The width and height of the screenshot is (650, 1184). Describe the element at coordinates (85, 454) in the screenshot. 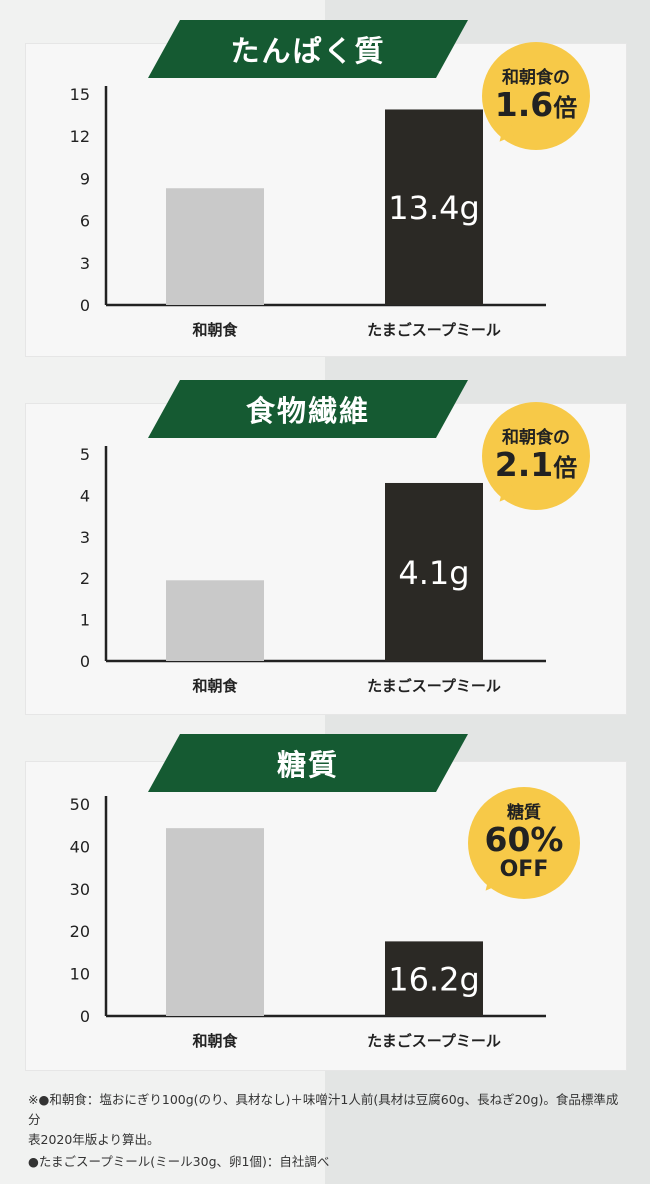

I see `y-tick-label: 5` at that location.